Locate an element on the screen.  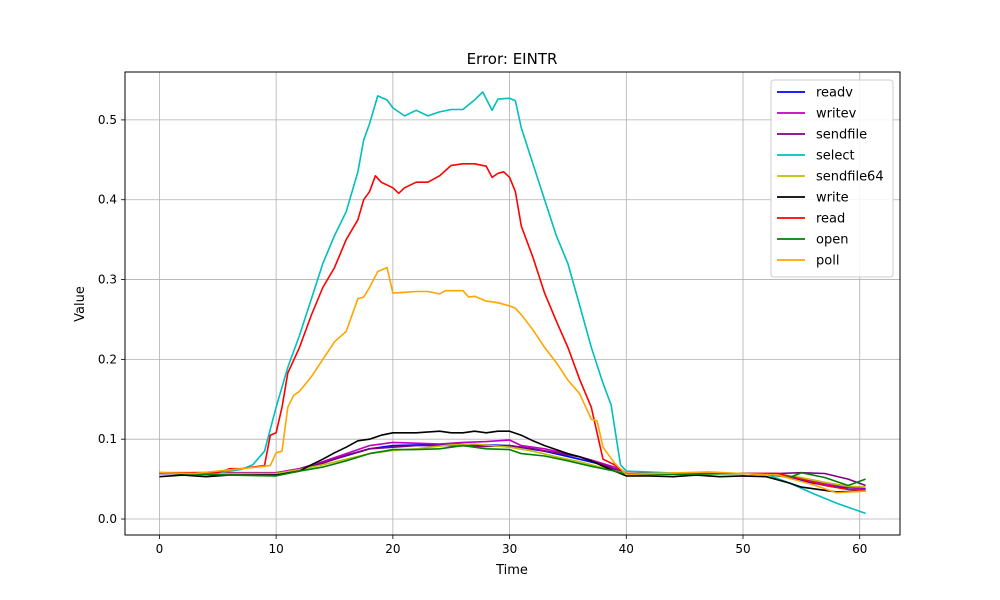
y-tick-label: 0.3 is located at coordinates (107, 280).